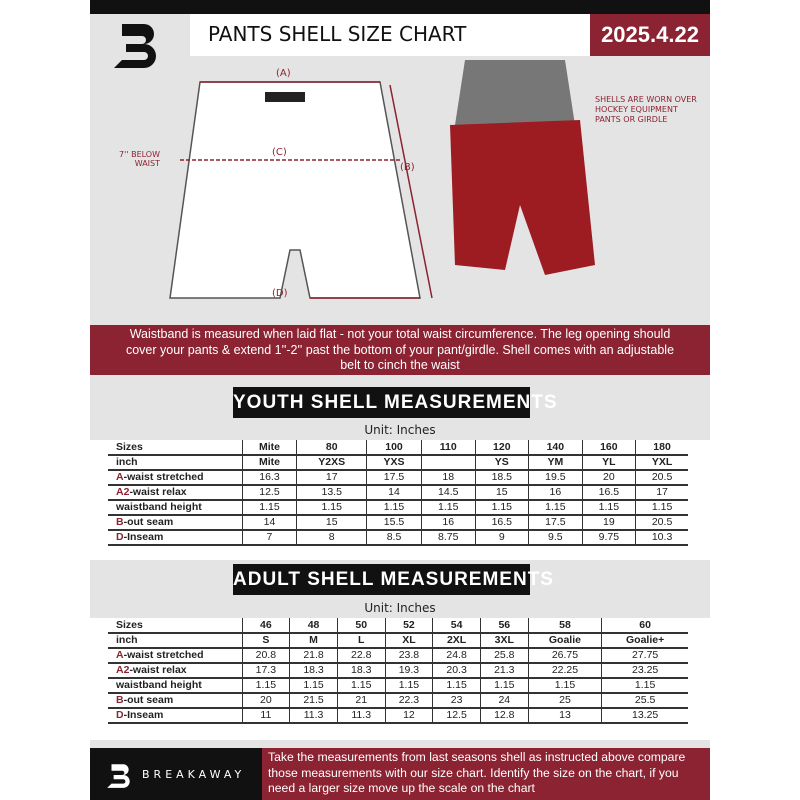 Image resolution: width=800 pixels, height=800 pixels. I want to click on row-label: Sizes, so click(175, 626).